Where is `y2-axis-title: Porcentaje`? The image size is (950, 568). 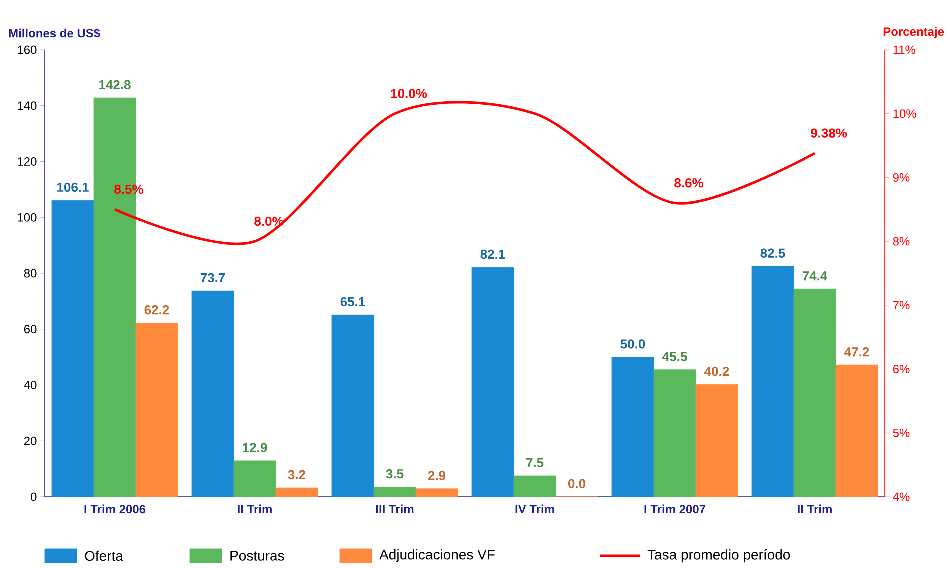
y2-axis-title: Porcentaje is located at coordinates (914, 32).